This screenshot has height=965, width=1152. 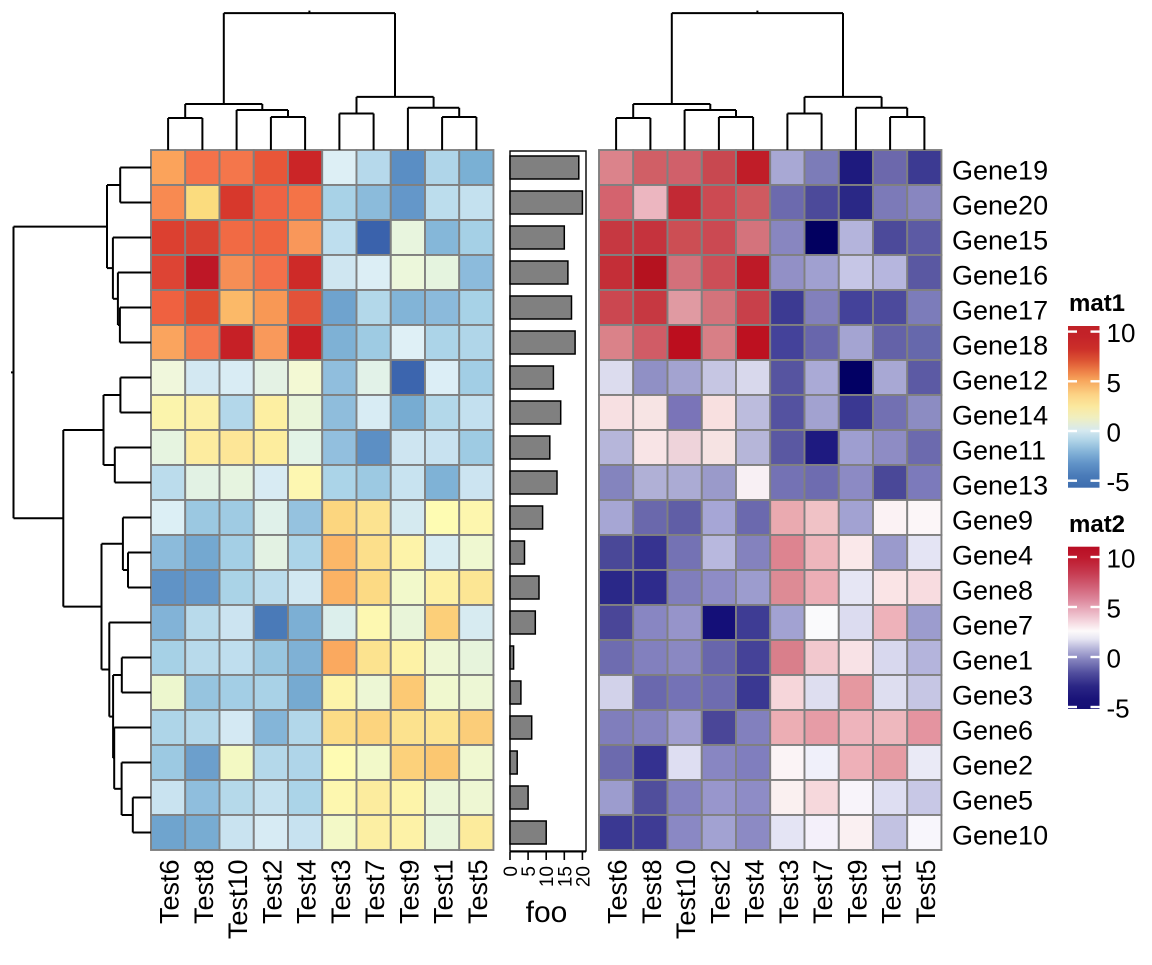 What do you see at coordinates (992, 731) in the screenshot?
I see `svg-text: Gene6` at bounding box center [992, 731].